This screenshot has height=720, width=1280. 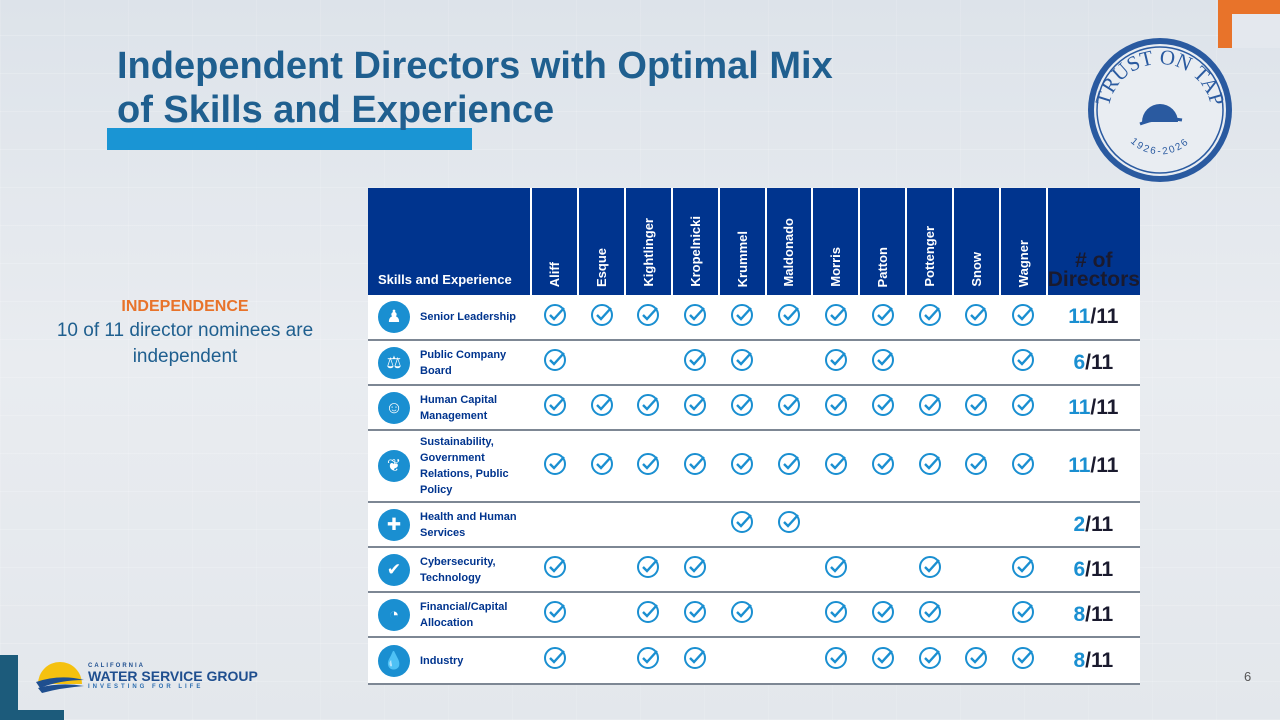 What do you see at coordinates (836, 267) in the screenshot?
I see `director-name: Morris` at bounding box center [836, 267].